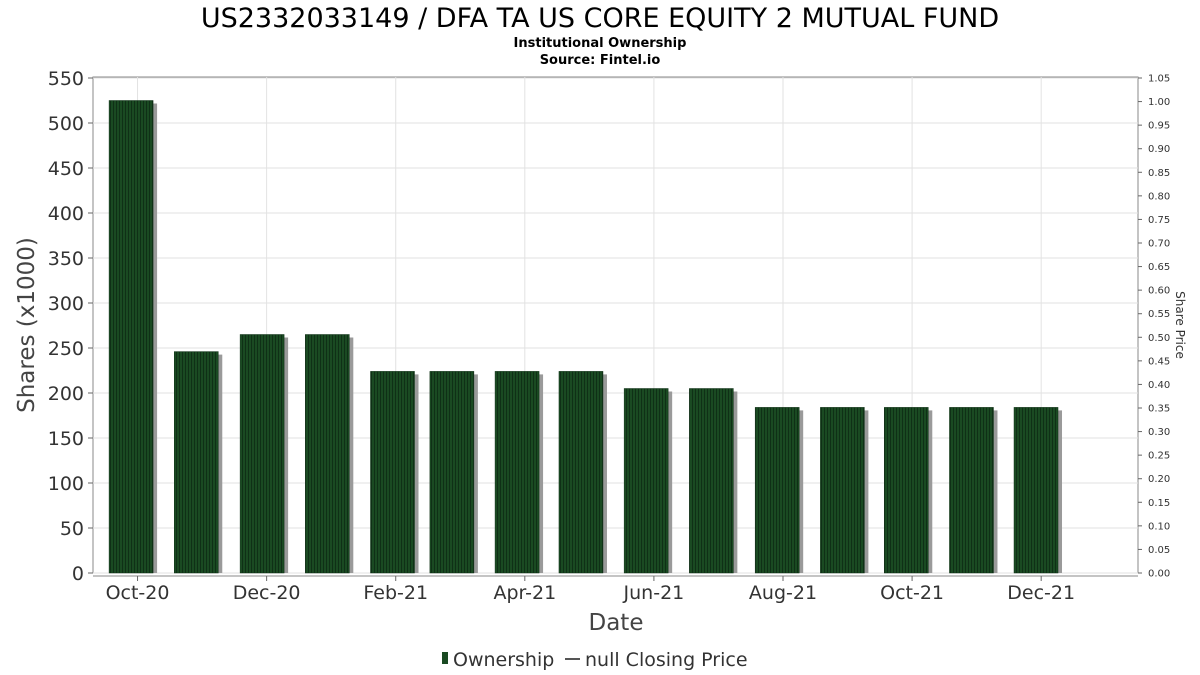 Image resolution: width=1200 pixels, height=675 pixels. I want to click on y2-tick-label-11: 0.55, so click(1159, 314).